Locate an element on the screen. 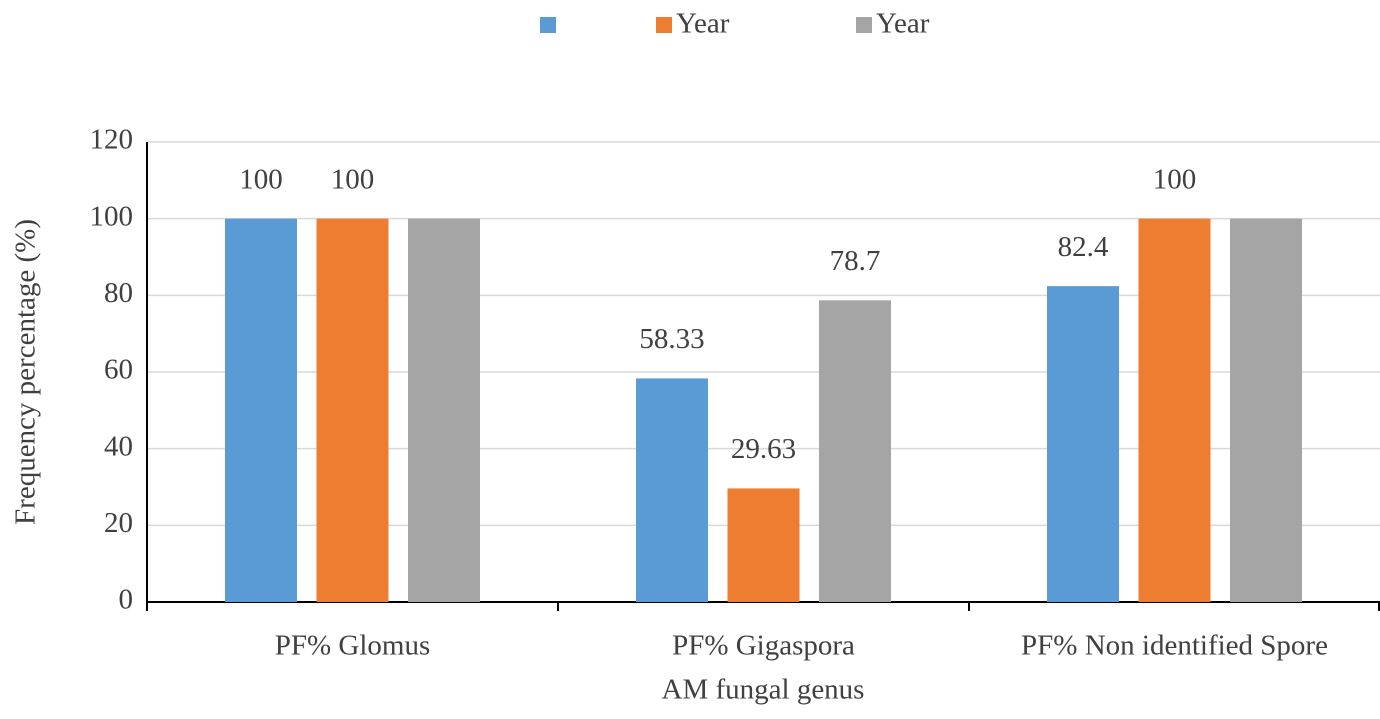 The height and width of the screenshot is (719, 1380). y-axis-title: Frequency percentage (%) is located at coordinates (26, 372).